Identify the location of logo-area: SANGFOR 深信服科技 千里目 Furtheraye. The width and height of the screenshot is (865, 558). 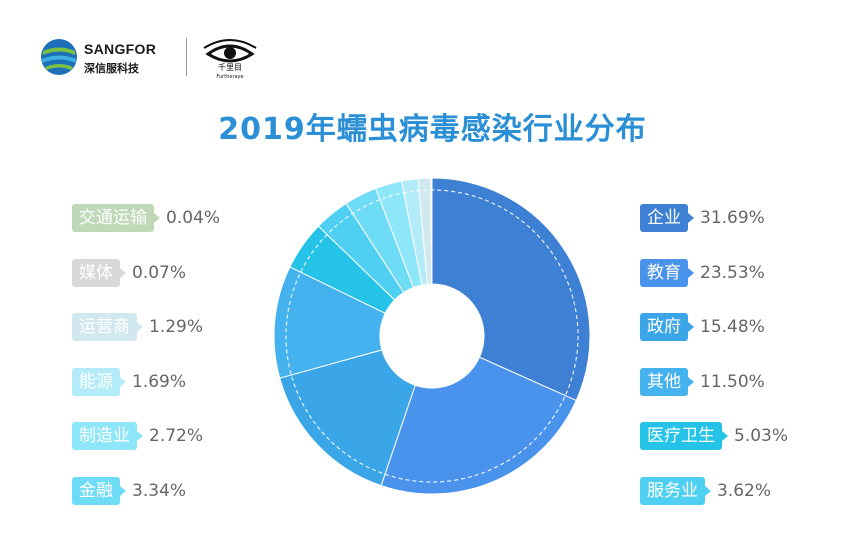
(155, 59).